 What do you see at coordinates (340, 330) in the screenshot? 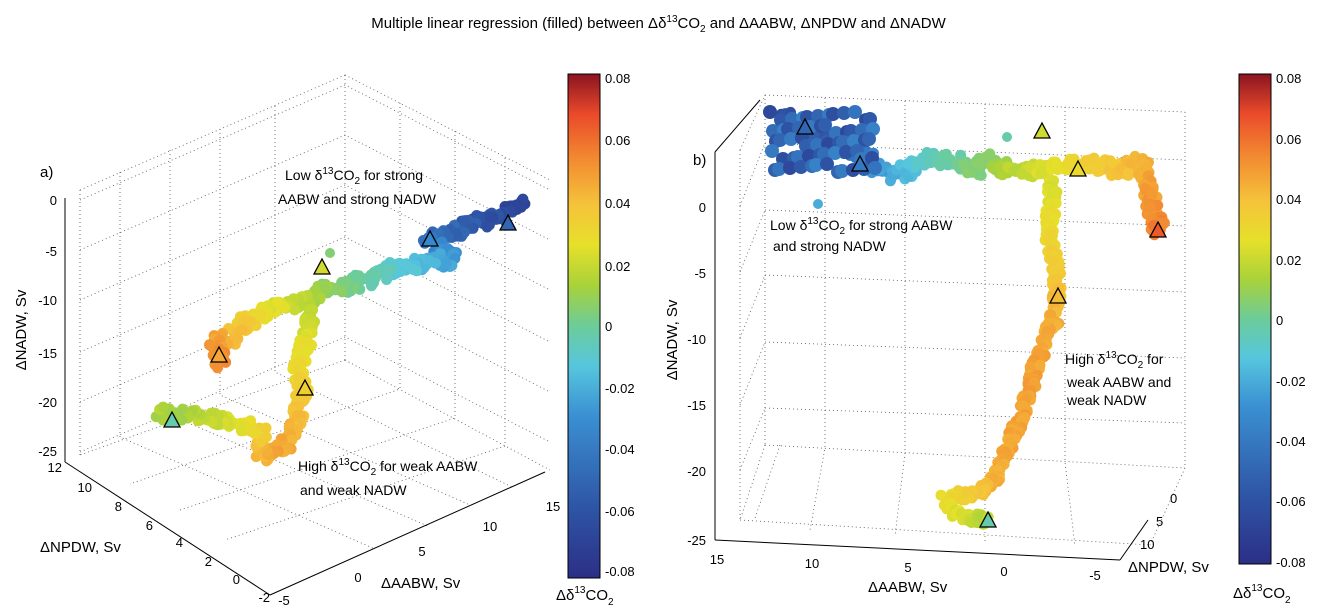
I see `panel-a-data-marks` at bounding box center [340, 330].